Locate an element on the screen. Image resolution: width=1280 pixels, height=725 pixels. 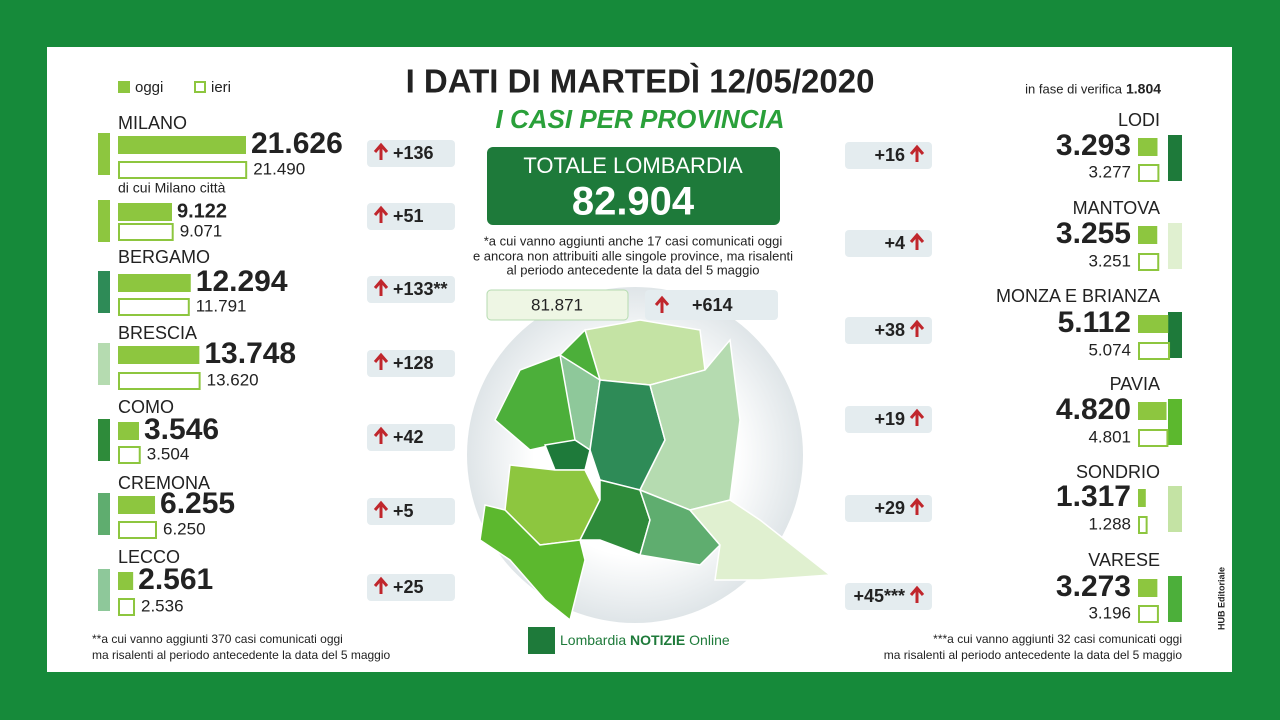
previous-box is located at coordinates (557, 305).